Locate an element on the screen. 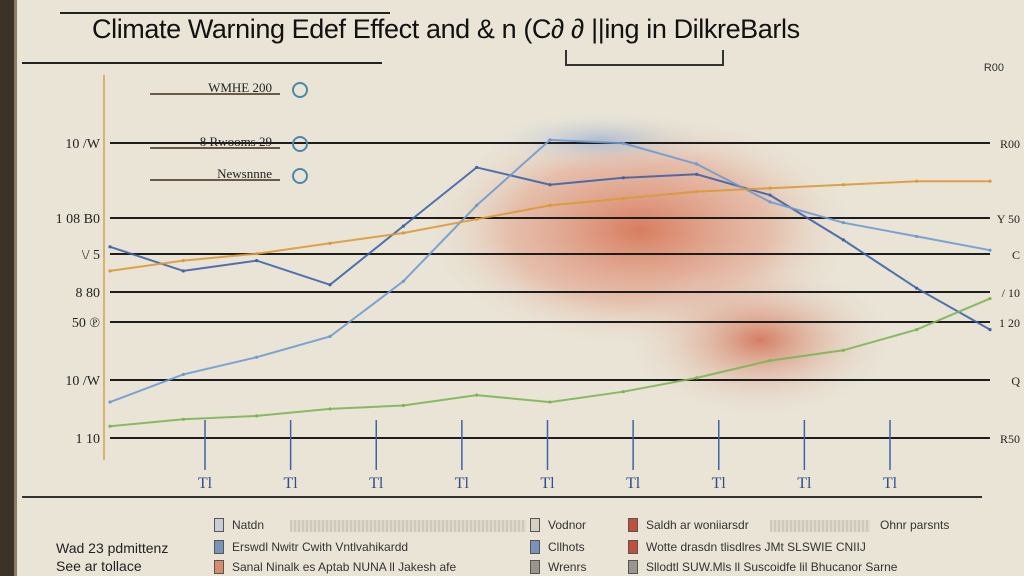 The width and height of the screenshot is (1024, 576). annotations: WMHE 200 8 Rwooms 29 Newsnnne is located at coordinates (229, 132).